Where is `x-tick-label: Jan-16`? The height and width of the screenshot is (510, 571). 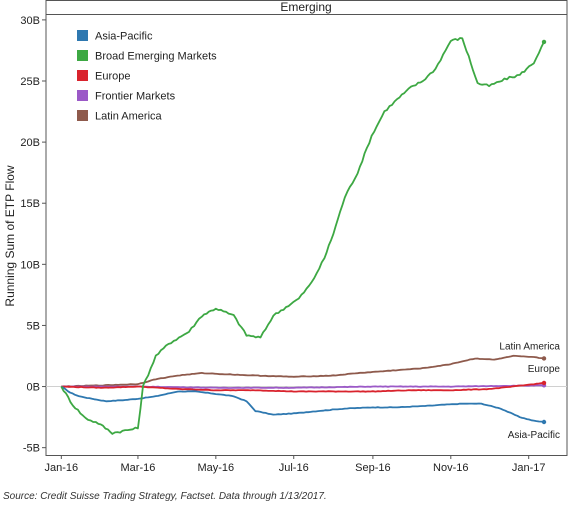 x-tick-label: Jan-16 is located at coordinates (62, 468).